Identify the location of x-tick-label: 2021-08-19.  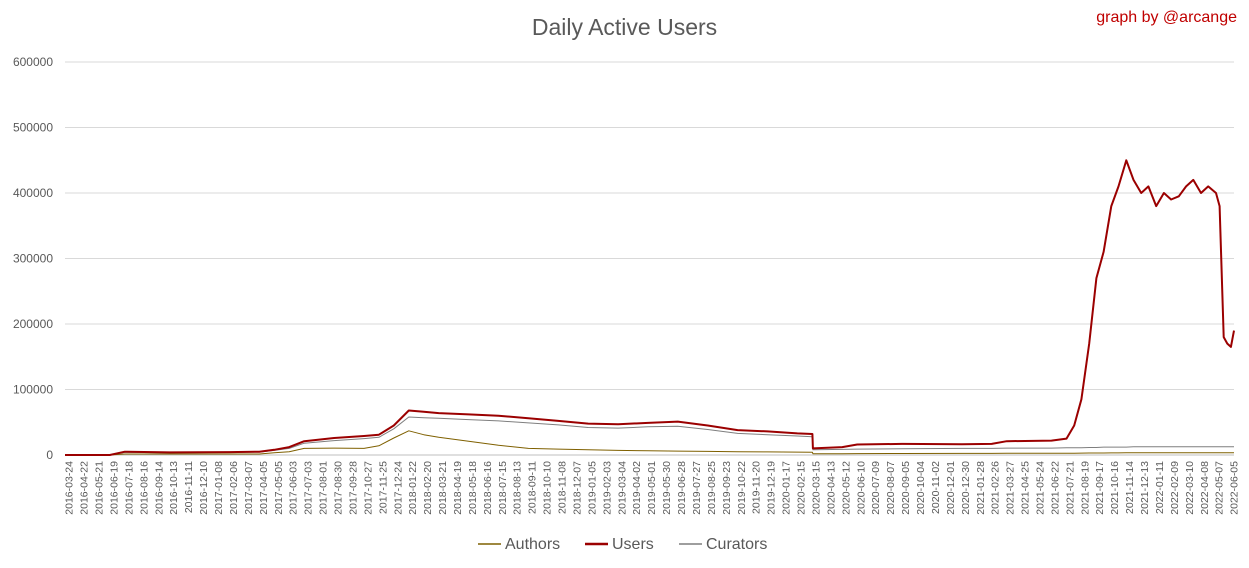
(1085, 488).